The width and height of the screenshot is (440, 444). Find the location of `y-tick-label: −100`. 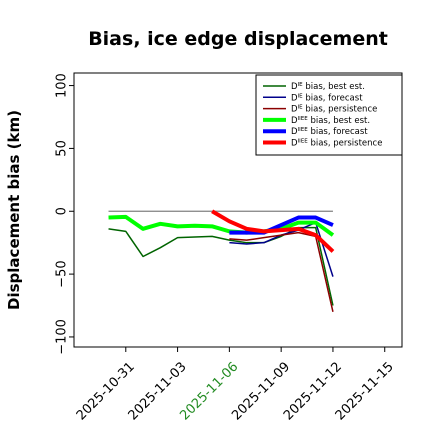

y-tick-label: −100 is located at coordinates (62, 337).